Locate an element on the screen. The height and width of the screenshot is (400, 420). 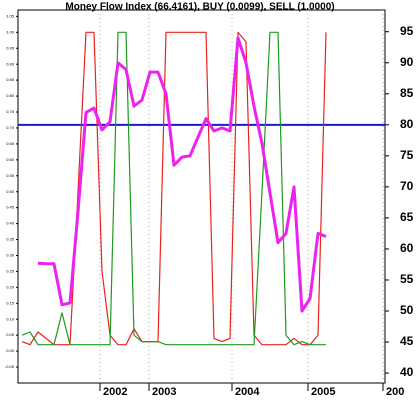
y2-tick-label: 70 is located at coordinates (407, 186).